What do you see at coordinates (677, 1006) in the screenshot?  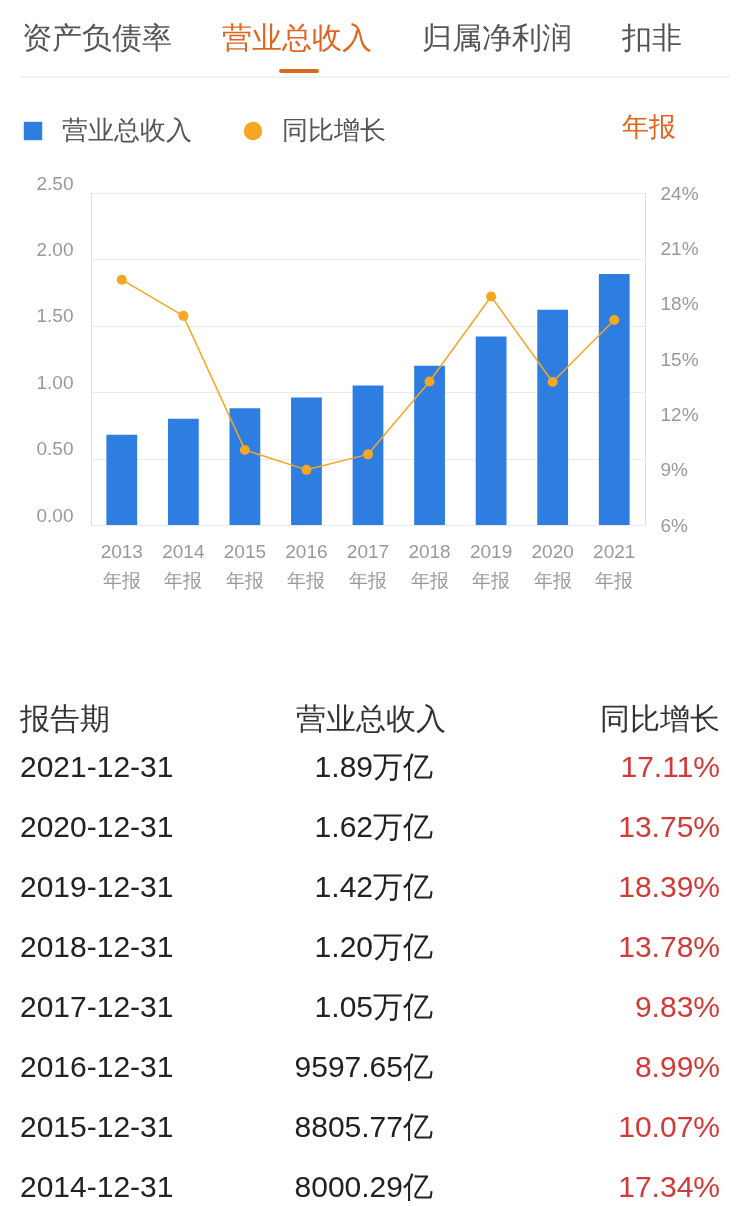 I see `text: 9.83%` at bounding box center [677, 1006].